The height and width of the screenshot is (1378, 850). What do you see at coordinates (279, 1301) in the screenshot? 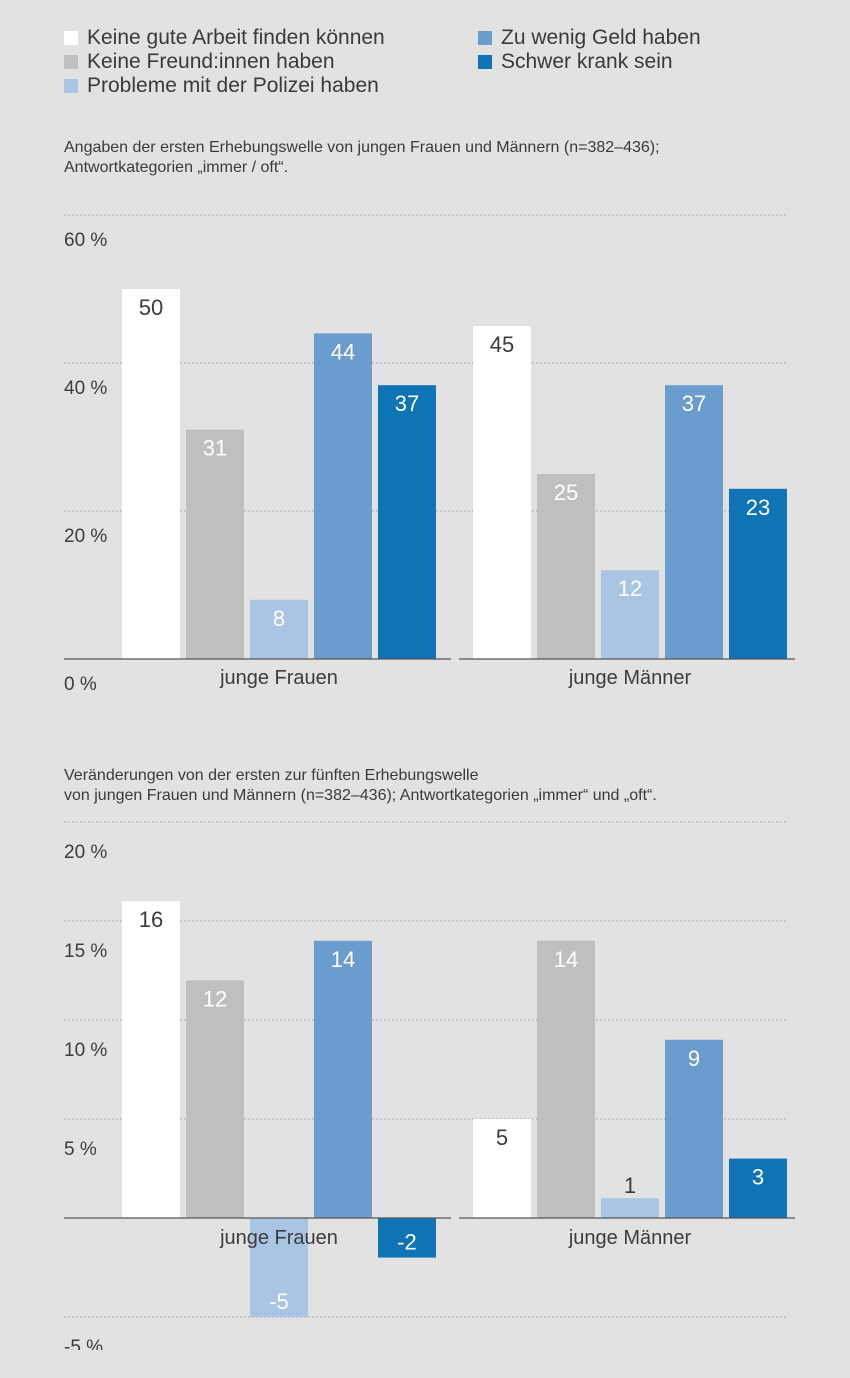
I see `data-label: -5` at bounding box center [279, 1301].